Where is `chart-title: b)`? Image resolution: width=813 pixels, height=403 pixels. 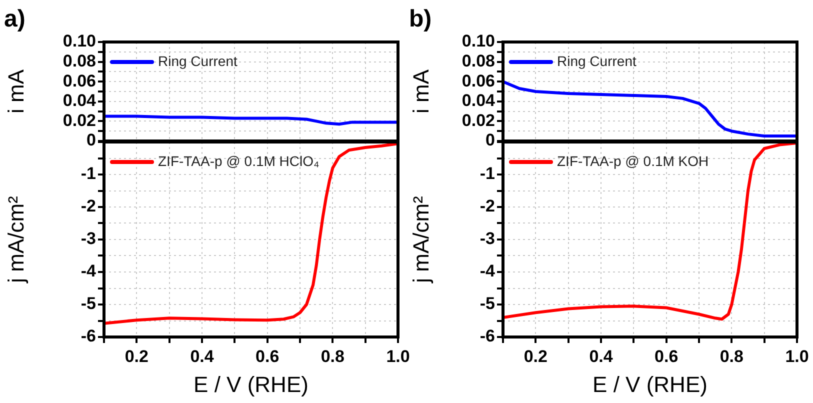 chart-title: b) is located at coordinates (420, 19).